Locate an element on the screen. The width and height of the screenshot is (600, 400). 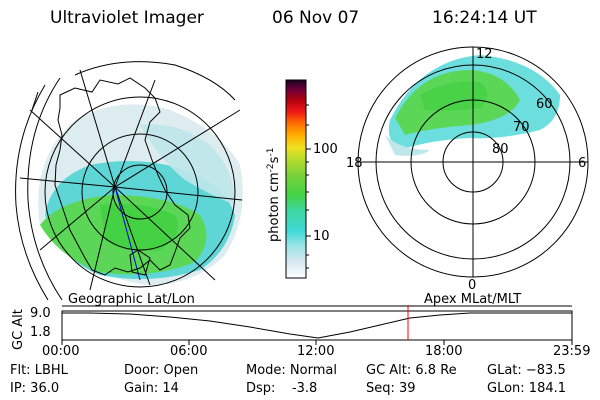
mlt-label-0: 0 is located at coordinates (472, 285).